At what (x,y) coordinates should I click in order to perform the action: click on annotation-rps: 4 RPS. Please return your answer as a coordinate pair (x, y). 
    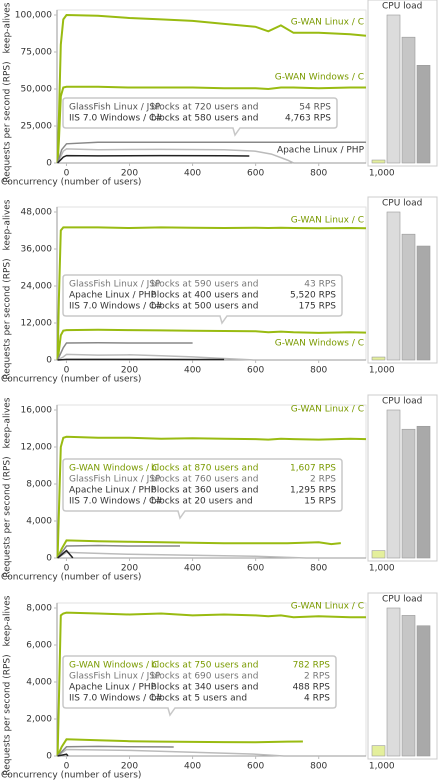
    Looking at the image, I should click on (317, 699).